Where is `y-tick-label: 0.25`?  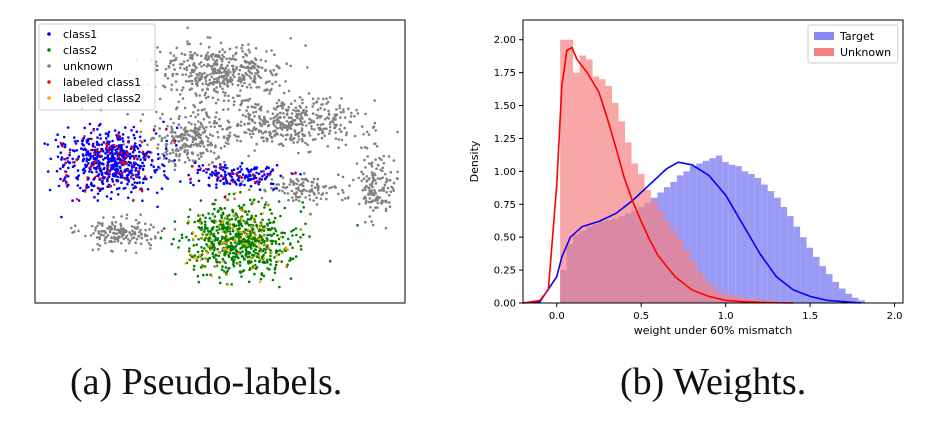
y-tick-label: 0.25 is located at coordinates (505, 271).